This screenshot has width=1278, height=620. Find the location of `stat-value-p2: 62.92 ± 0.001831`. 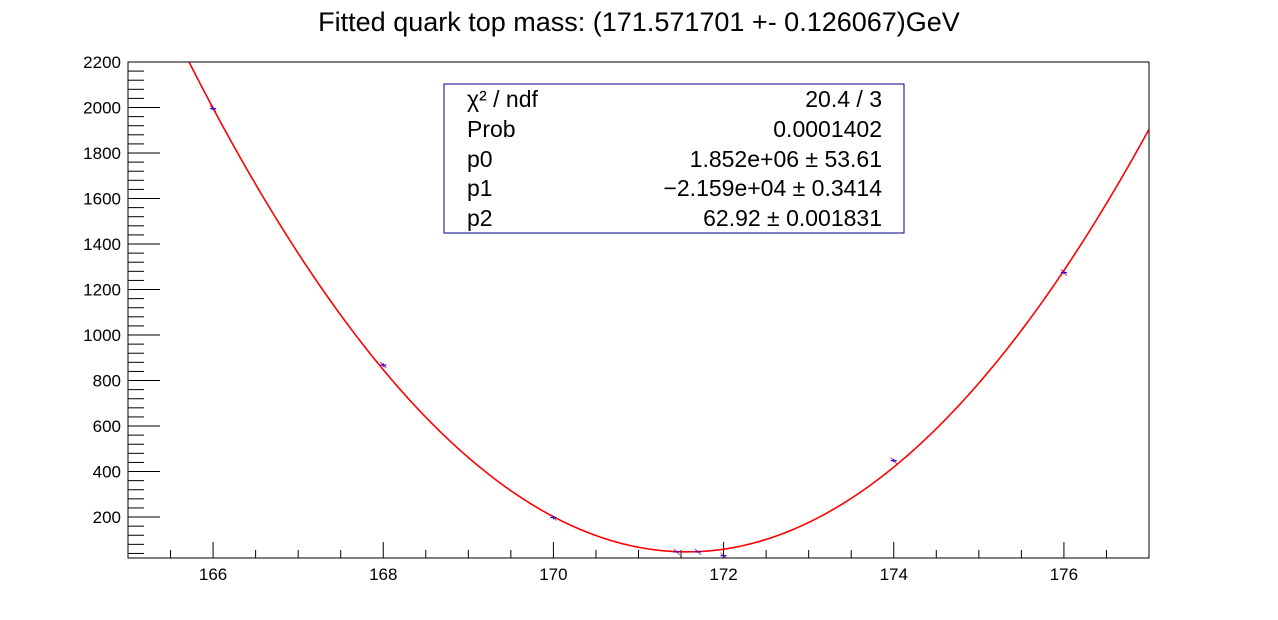

stat-value-p2: 62.92 ± 0.001831 is located at coordinates (792, 218).